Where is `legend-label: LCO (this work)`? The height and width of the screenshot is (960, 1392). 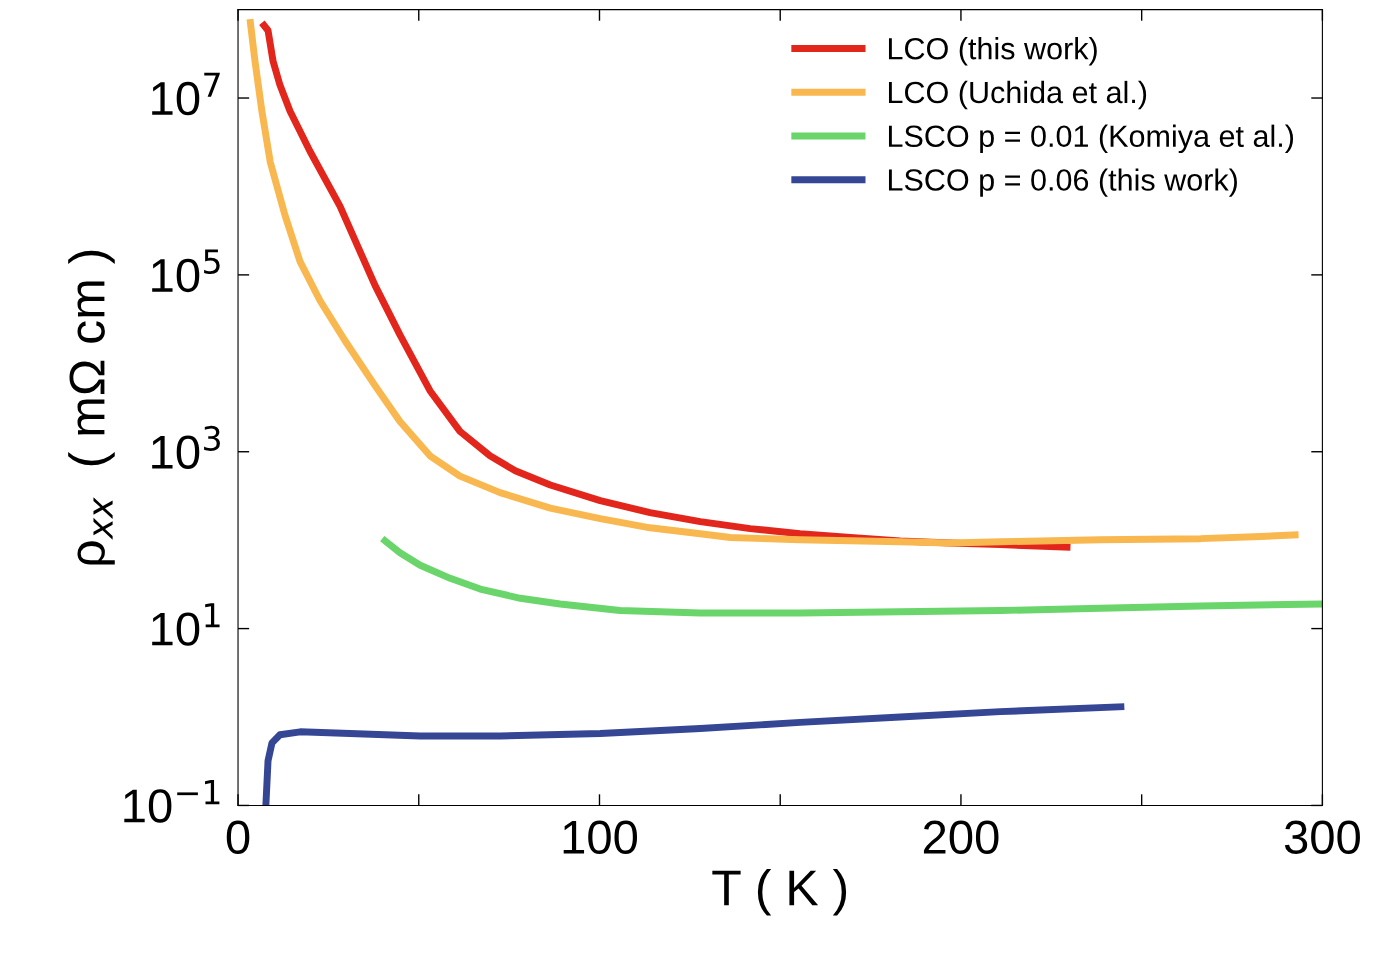
legend-label: LCO (this work) is located at coordinates (992, 51).